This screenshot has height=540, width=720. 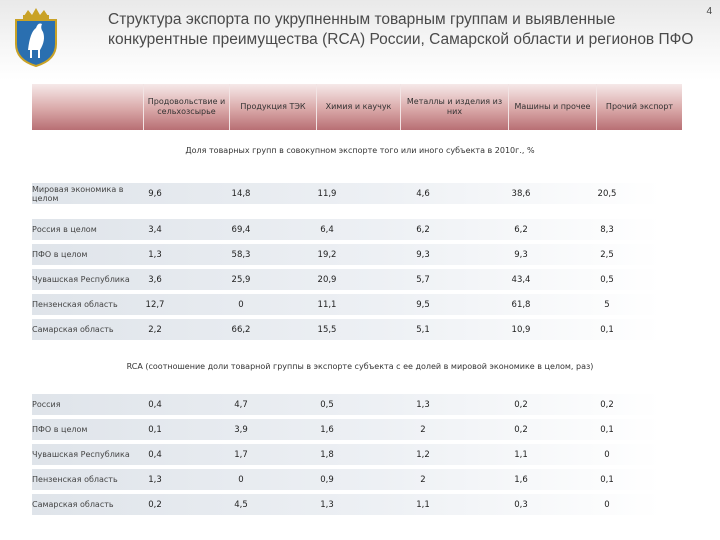 I want to click on table-cell: 38,6, so click(x=521, y=193).